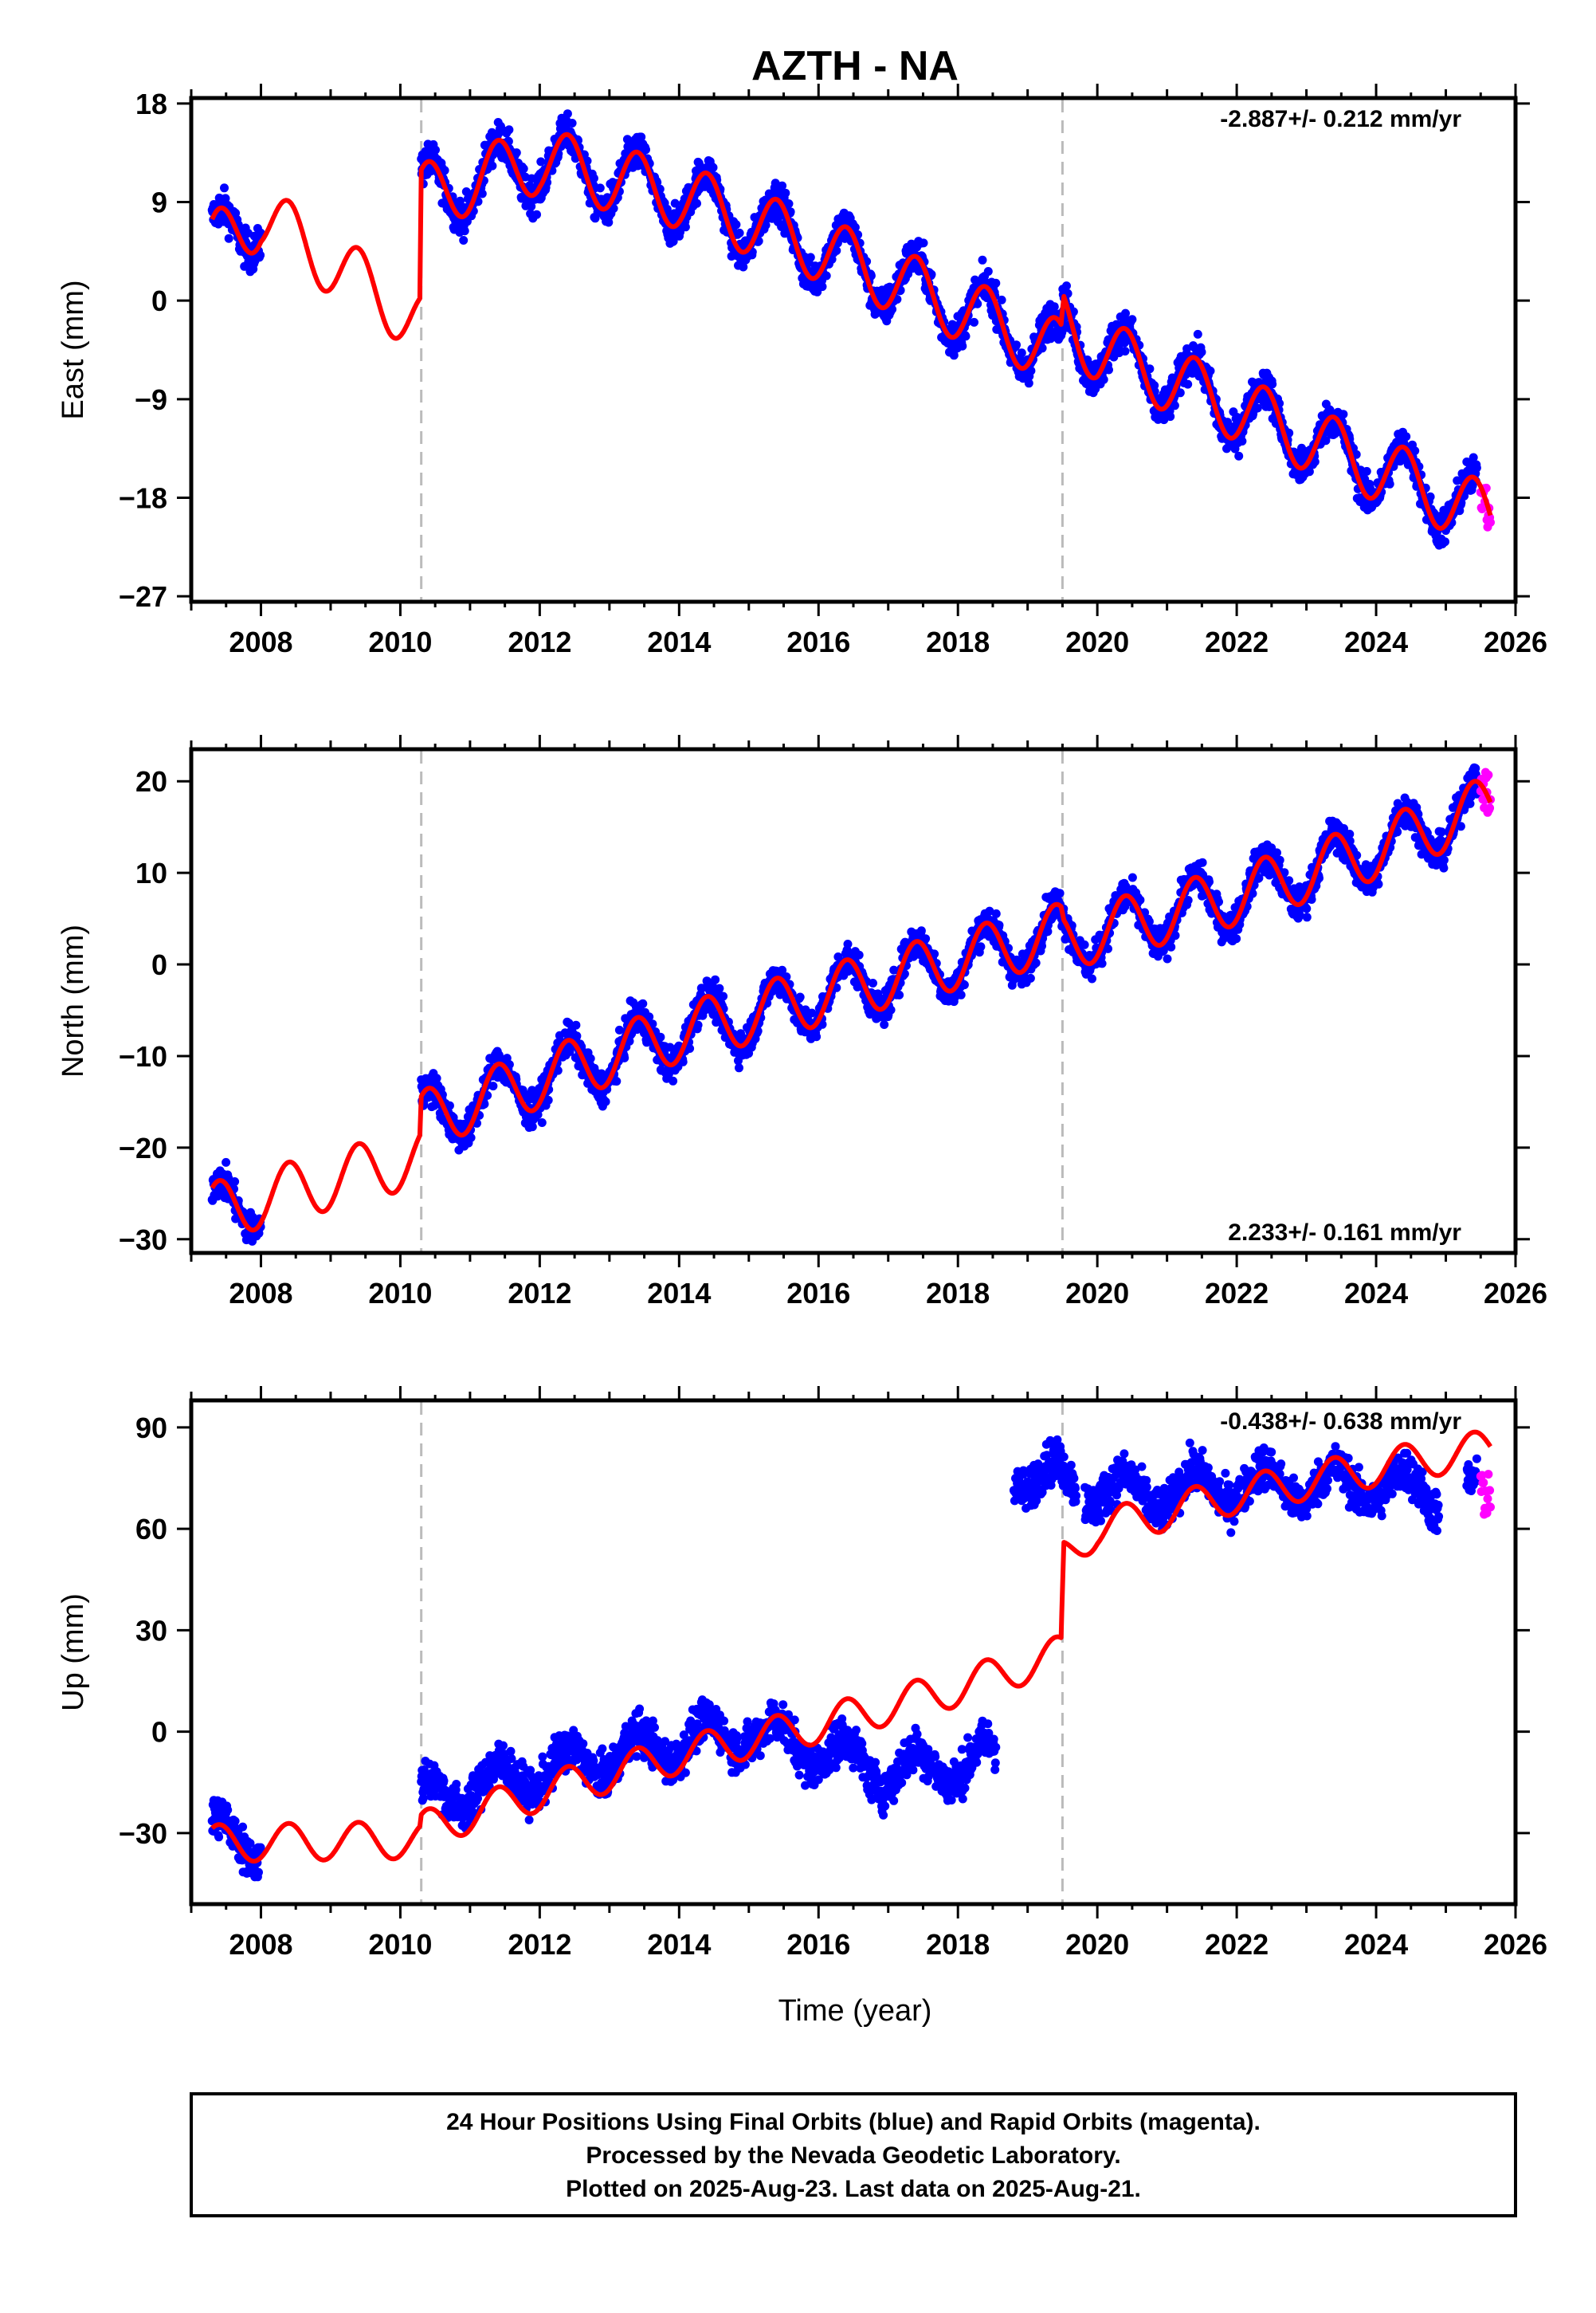 This screenshot has height=2313, width=1596. What do you see at coordinates (151, 104) in the screenshot?
I see `y-tick-label: 18` at bounding box center [151, 104].